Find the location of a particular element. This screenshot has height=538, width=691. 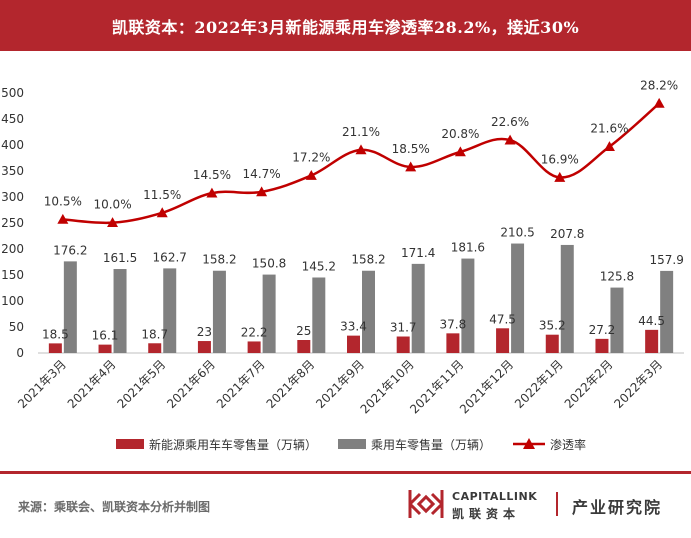

data-label-total: 125.8 is located at coordinates (617, 277).